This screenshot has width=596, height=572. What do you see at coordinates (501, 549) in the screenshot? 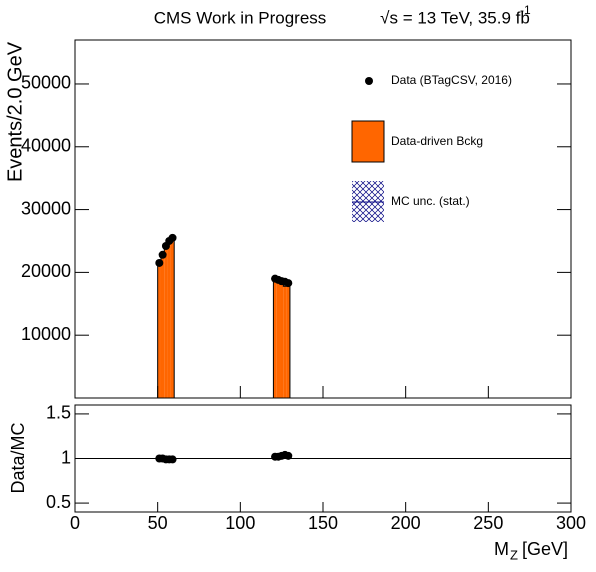
I see `x-label: M` at bounding box center [501, 549].